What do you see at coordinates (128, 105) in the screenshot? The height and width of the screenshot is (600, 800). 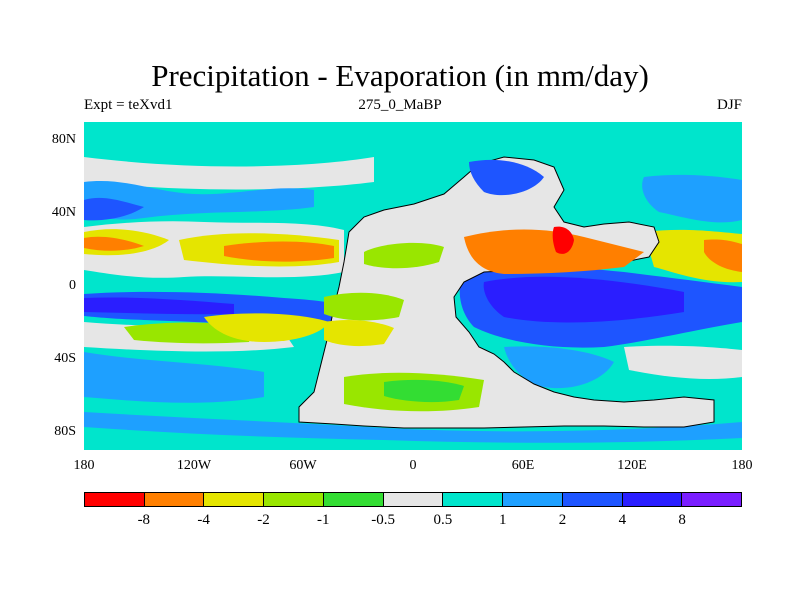 I see `experiment-label: Expt = teXvd1` at bounding box center [128, 105].